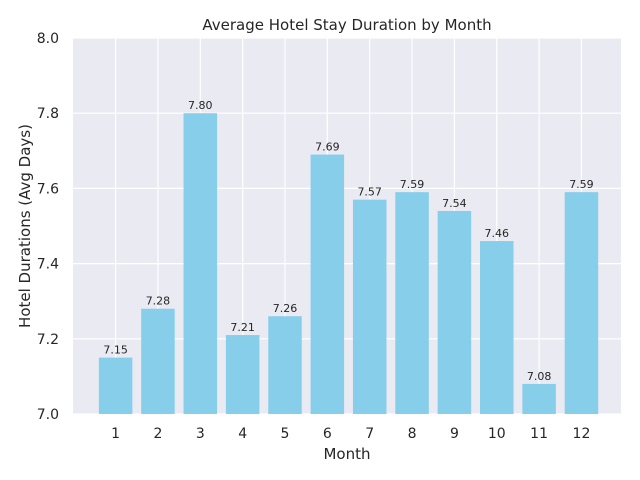 The width and height of the screenshot is (640, 480). Describe the element at coordinates (242, 327) in the screenshot. I see `bar-value-label: 7.21` at that location.